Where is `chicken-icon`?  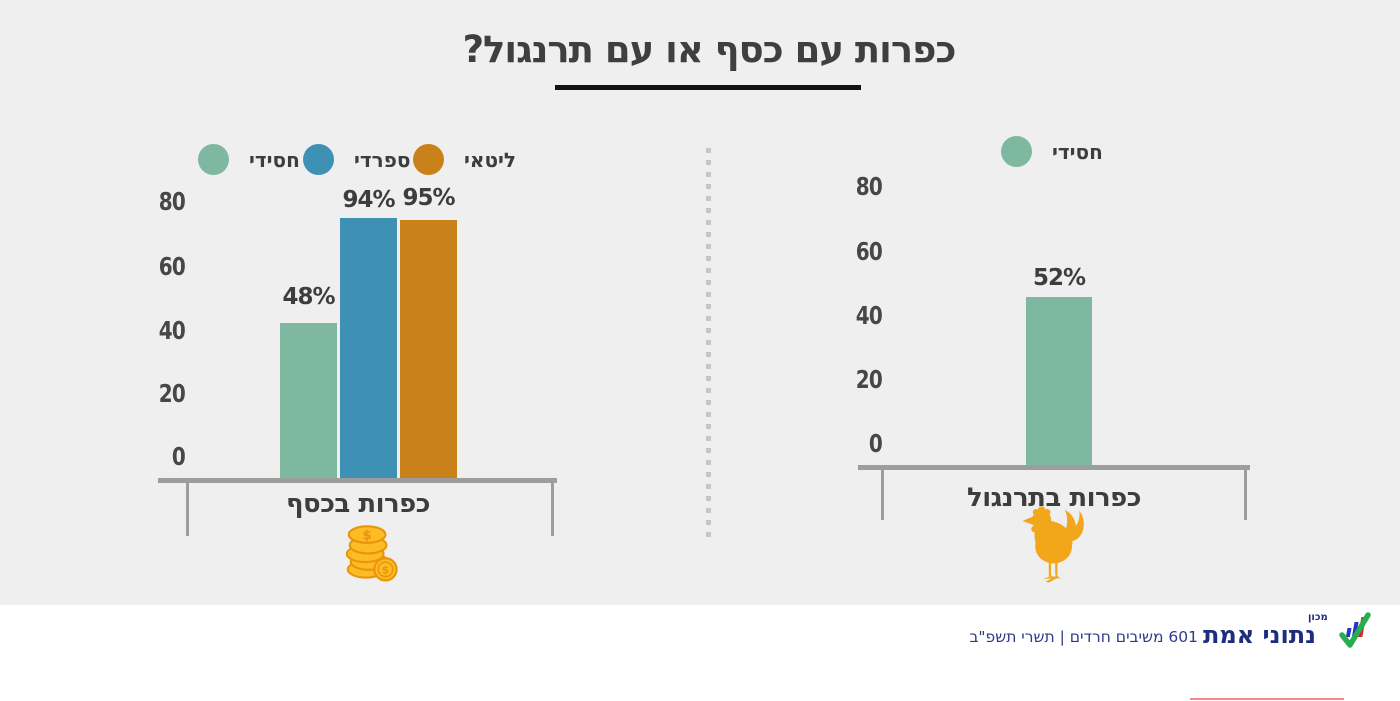 chicken-icon is located at coordinates (1053, 544).